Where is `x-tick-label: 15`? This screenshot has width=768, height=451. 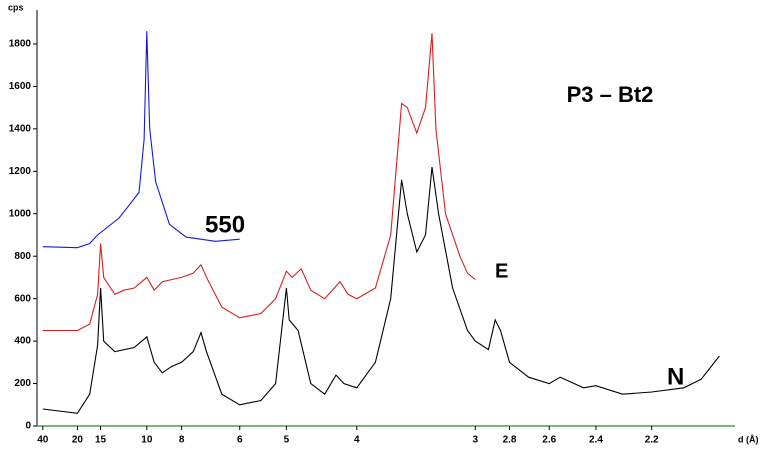
x-tick-label: 15 is located at coordinates (101, 440).